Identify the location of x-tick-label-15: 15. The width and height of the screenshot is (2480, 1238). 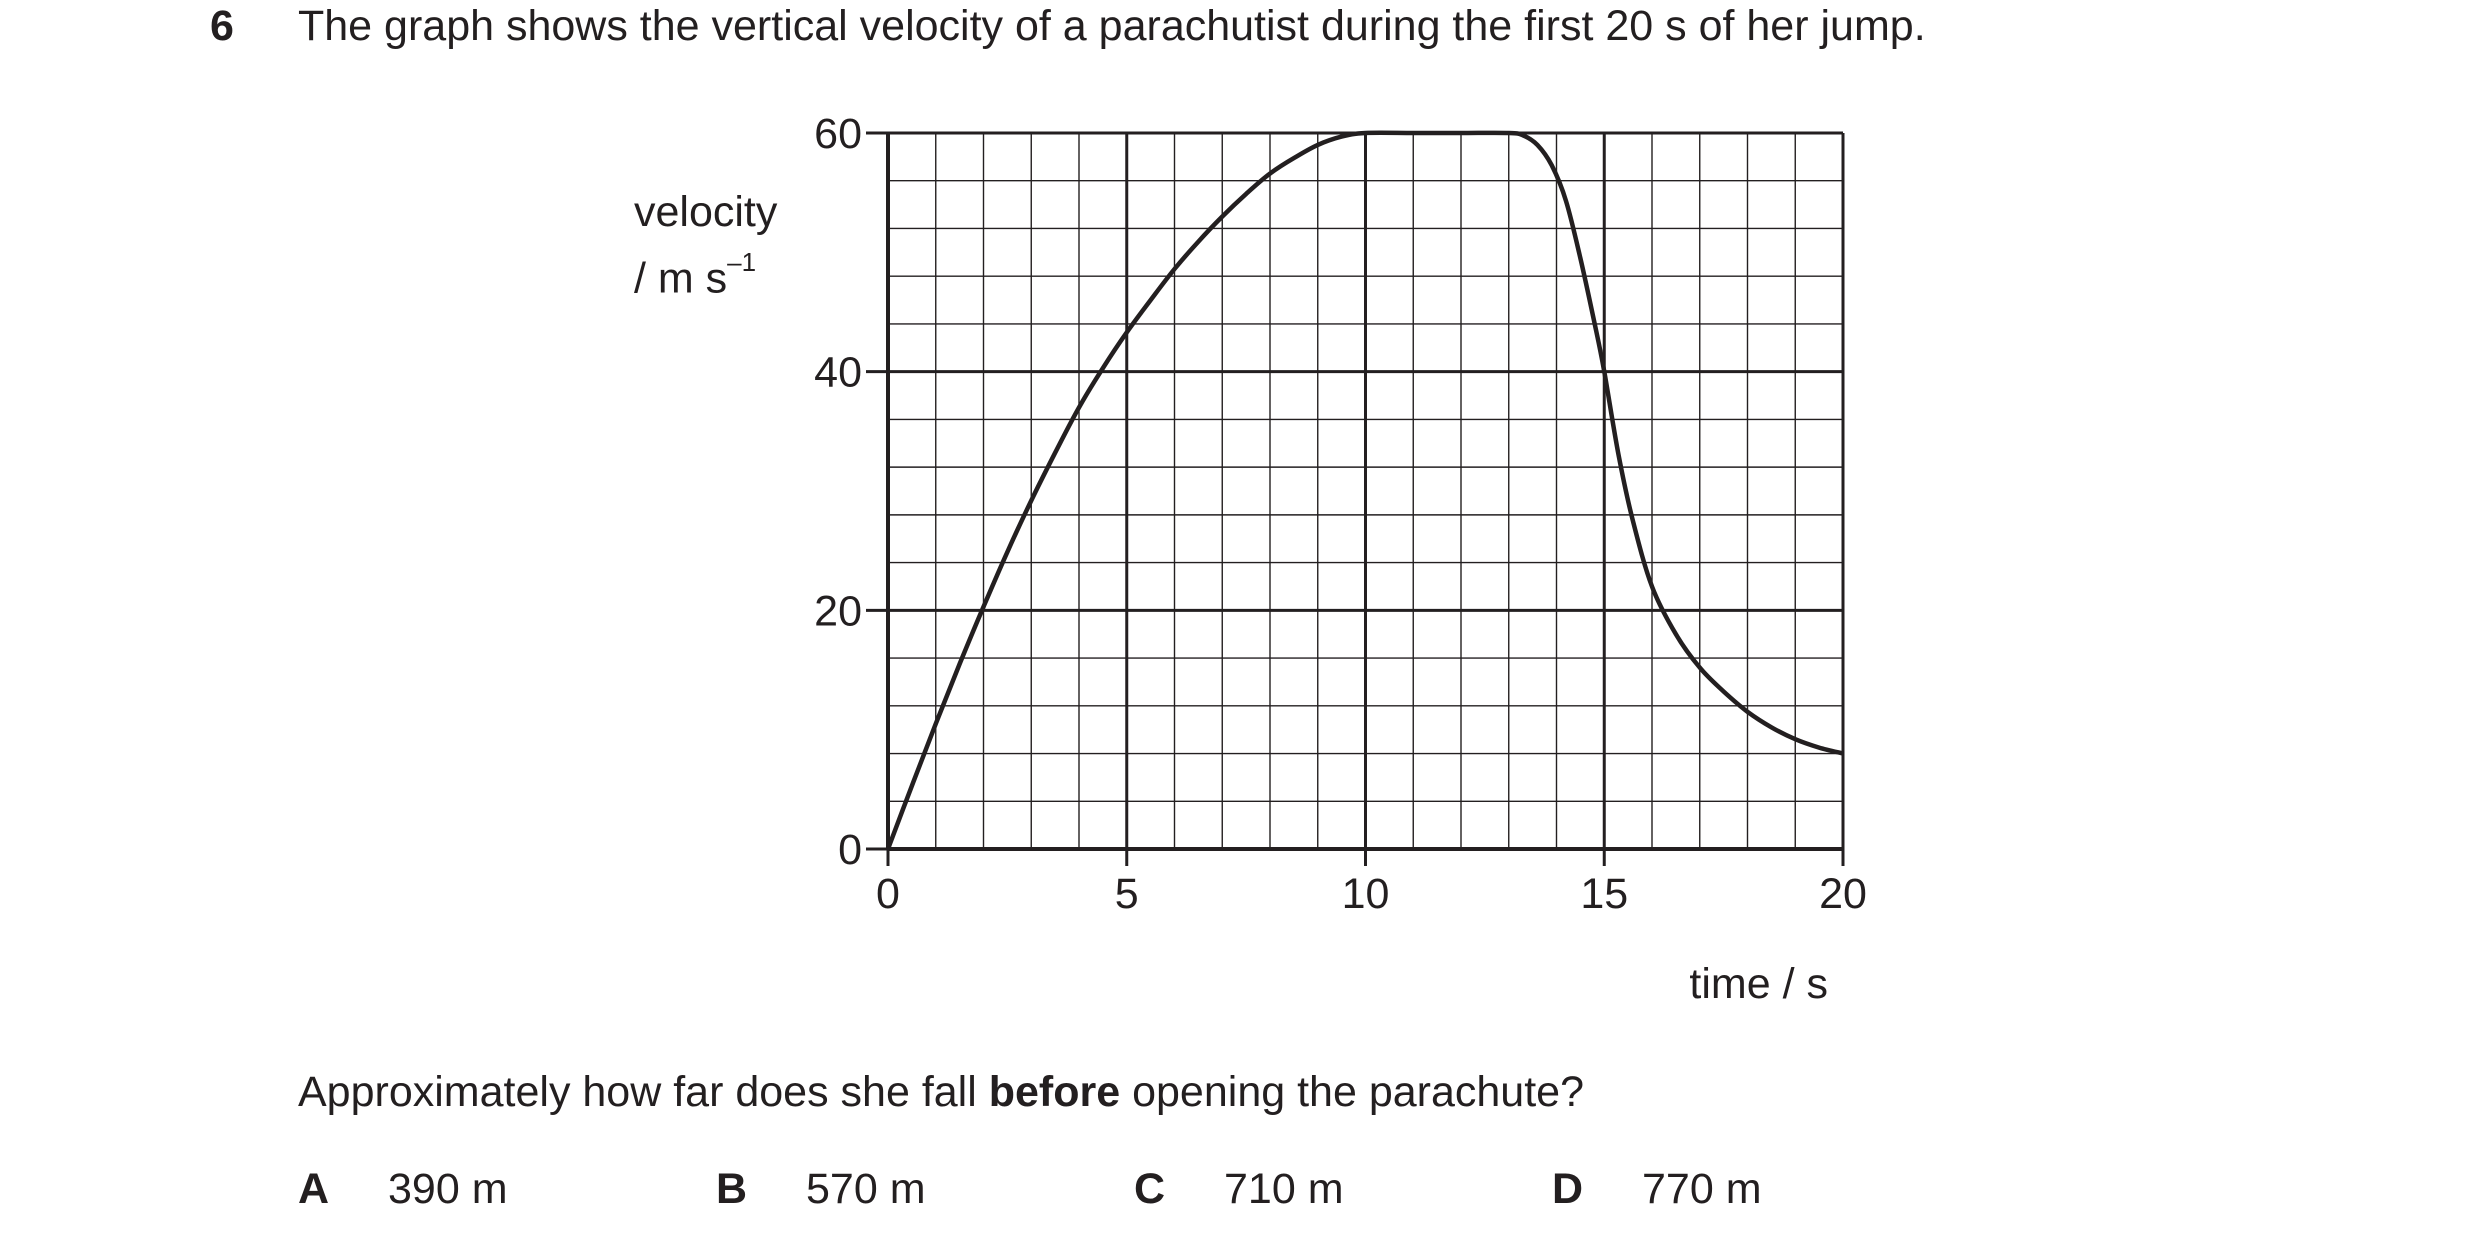
(1604, 894).